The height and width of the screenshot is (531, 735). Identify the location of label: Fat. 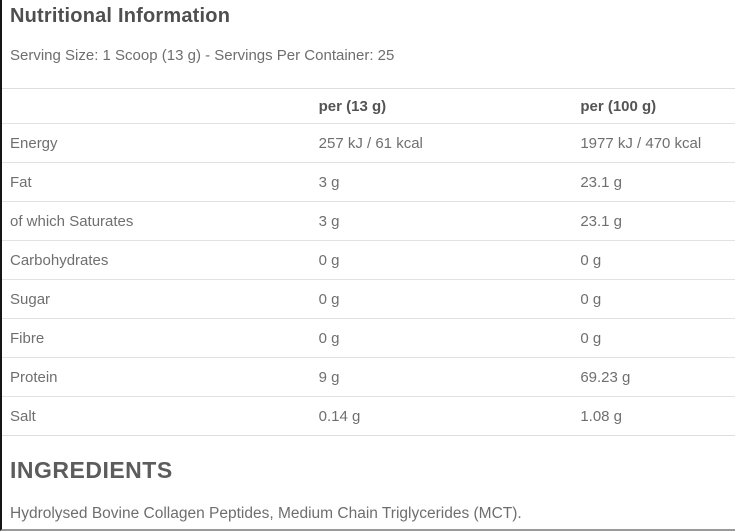
(160, 182).